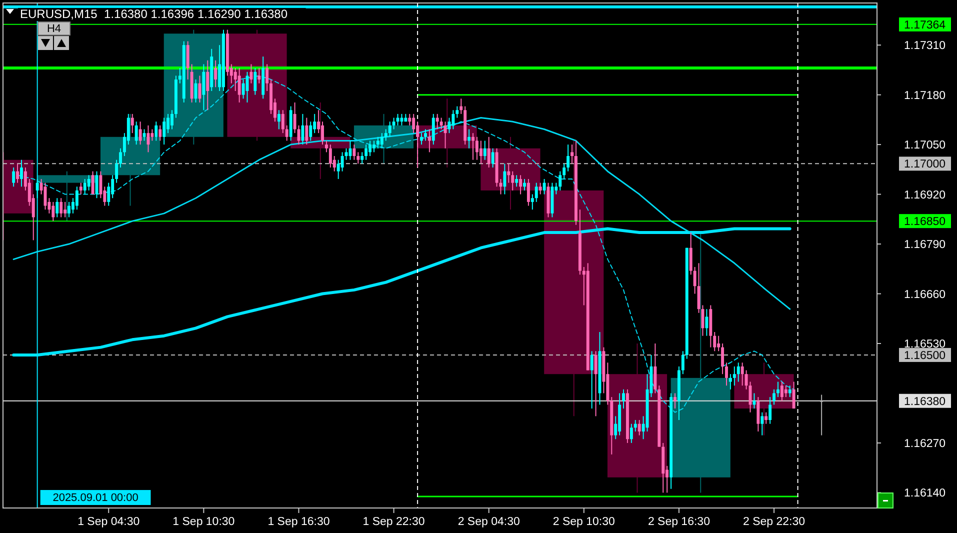  Describe the element at coordinates (925, 146) in the screenshot. I see `y-tick-label: 1.17050` at that location.